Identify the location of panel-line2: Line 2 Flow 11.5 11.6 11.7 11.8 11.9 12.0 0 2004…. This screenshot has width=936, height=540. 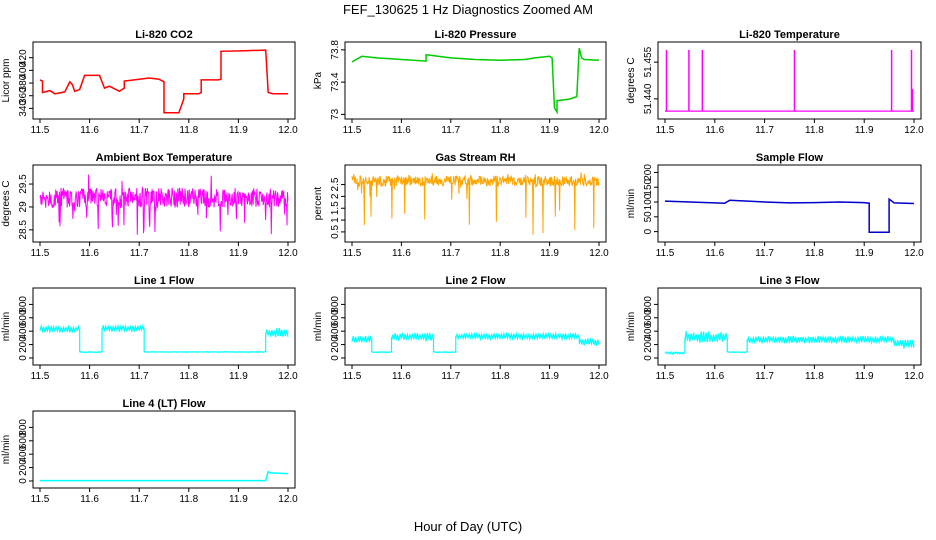
(461, 328).